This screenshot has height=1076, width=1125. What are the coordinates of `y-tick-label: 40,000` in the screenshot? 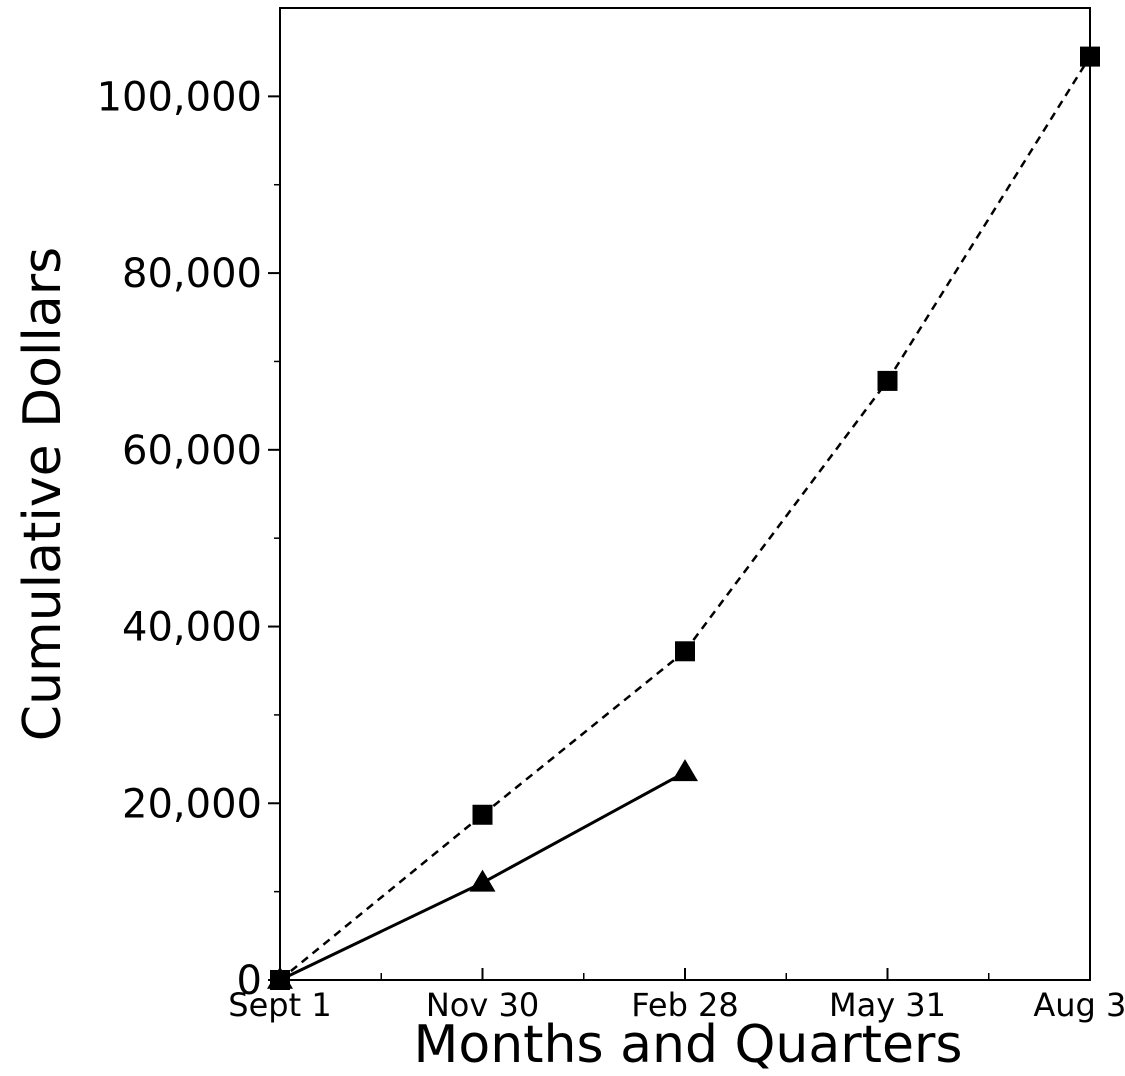 It's located at (192, 628).